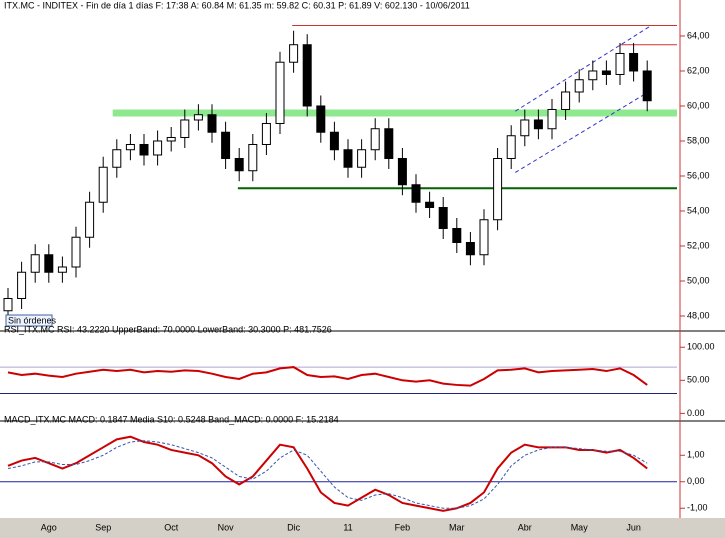 The height and width of the screenshot is (538, 725). What do you see at coordinates (293, 527) in the screenshot?
I see `x-tick-label: Dic` at bounding box center [293, 527].